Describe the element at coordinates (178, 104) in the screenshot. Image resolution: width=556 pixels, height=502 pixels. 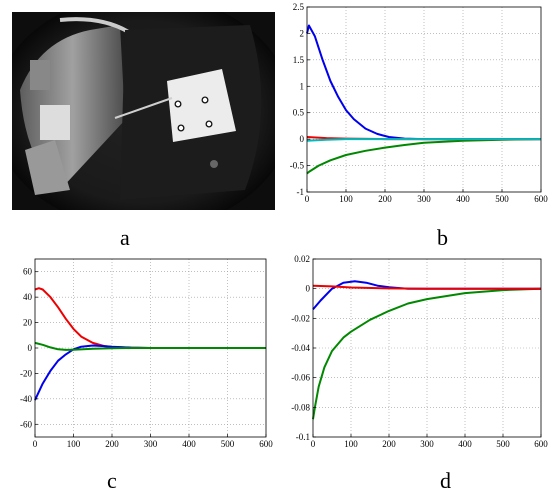
I see `target-dot` at that location.